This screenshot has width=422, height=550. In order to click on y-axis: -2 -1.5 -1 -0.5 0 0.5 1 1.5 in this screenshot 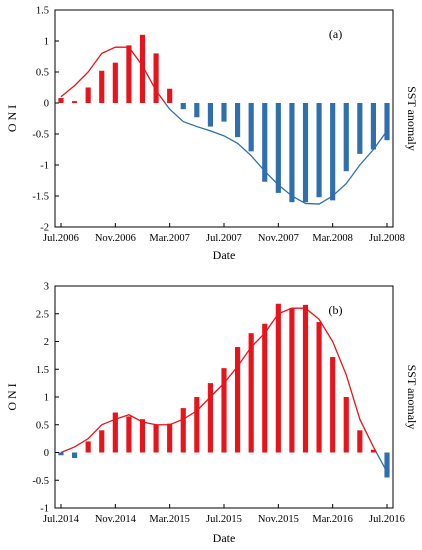, I will do `click(45, 120)`.